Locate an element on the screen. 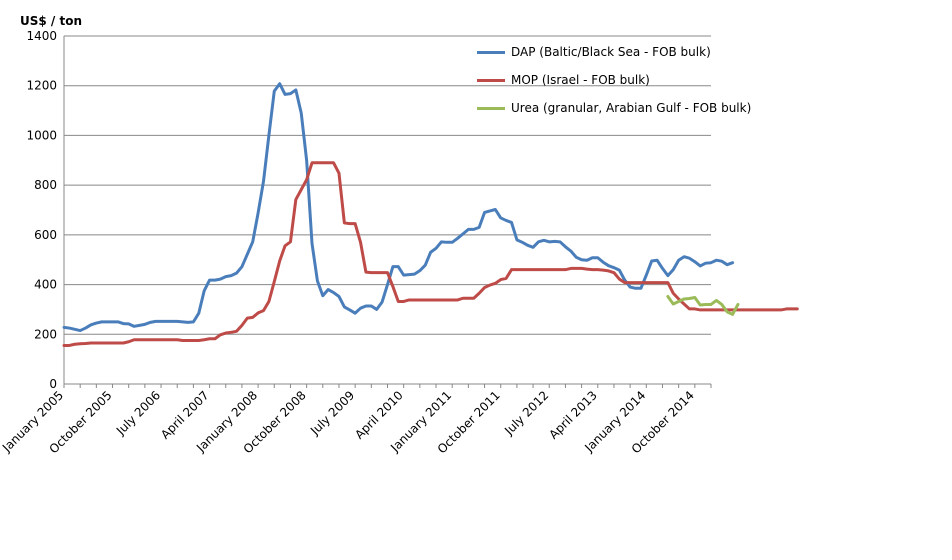  y-tick-label: 600 is located at coordinates (45, 235).